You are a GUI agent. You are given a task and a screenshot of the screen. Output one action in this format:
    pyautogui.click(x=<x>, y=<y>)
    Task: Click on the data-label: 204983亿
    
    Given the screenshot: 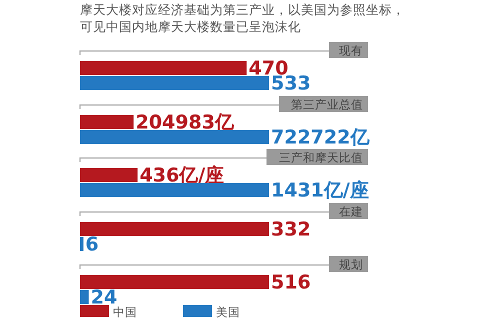 What is the action you would take?
    pyautogui.click(x=185, y=122)
    